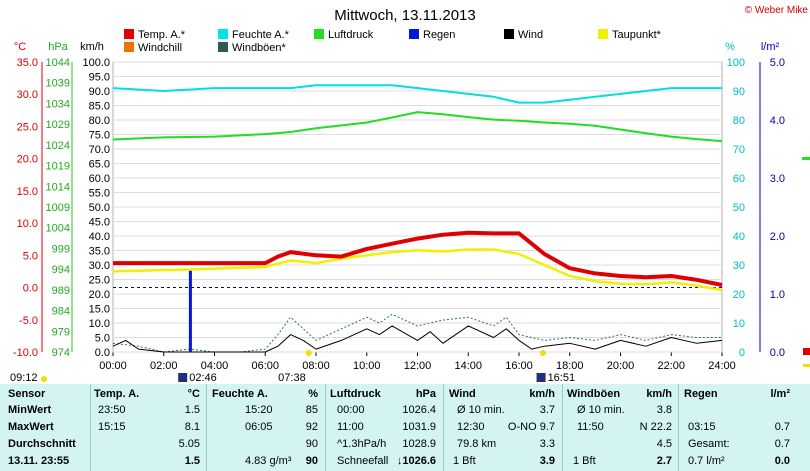 The width and height of the screenshot is (810, 471). Describe the element at coordinates (722, 366) in the screenshot. I see `x-tick-label: 24:00` at that location.